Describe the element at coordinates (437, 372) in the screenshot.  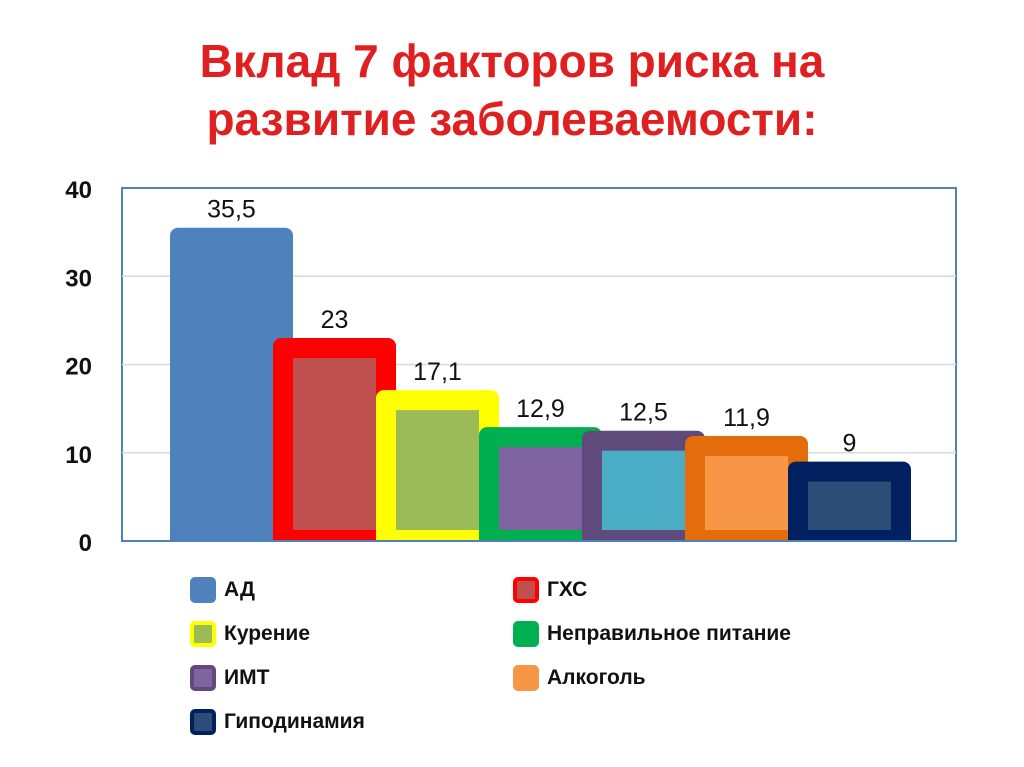
I see `data-label: 17,1` at that location.